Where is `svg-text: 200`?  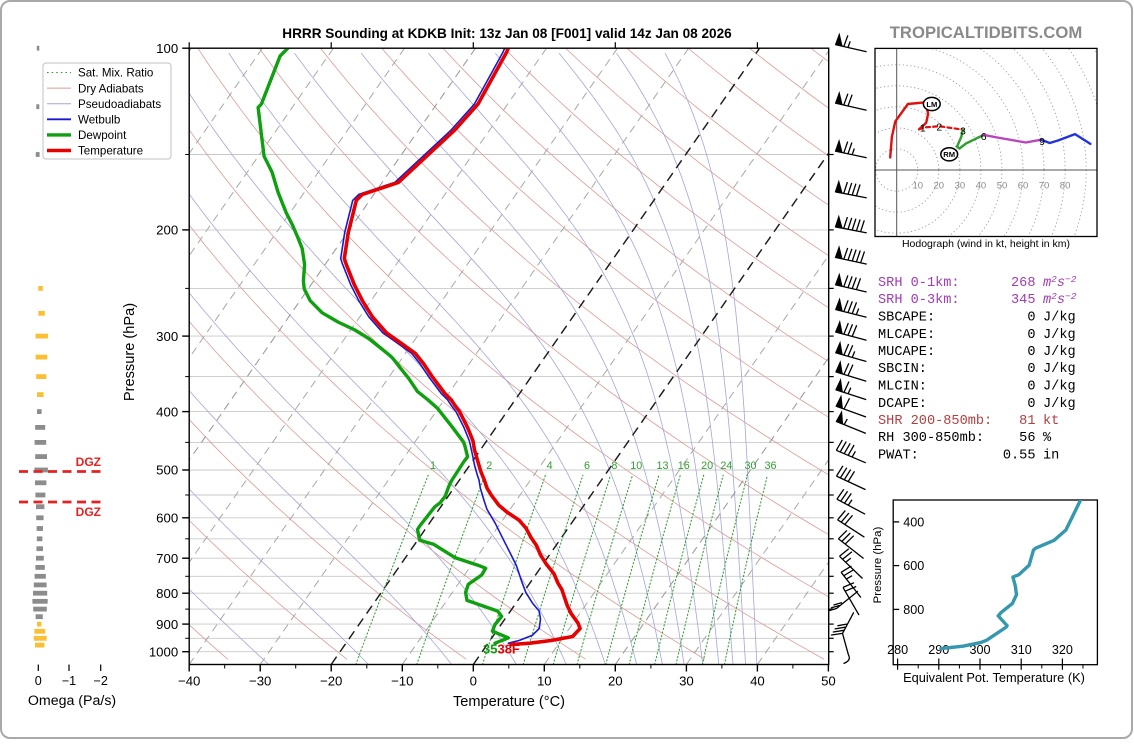
svg-text: 200 is located at coordinates (167, 230).